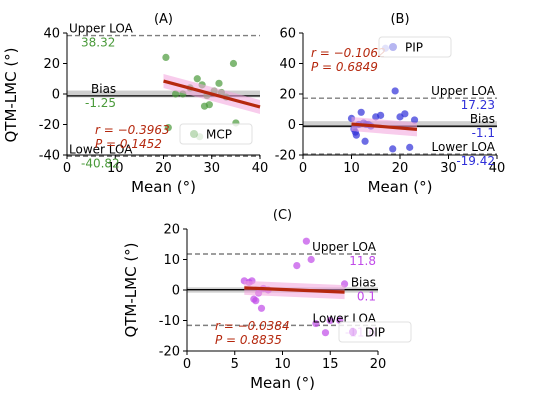 The width and height of the screenshot is (550, 405). What do you see at coordinates (362, 261) in the screenshot?
I see `upper-loa-value: 11.8` at bounding box center [362, 261].